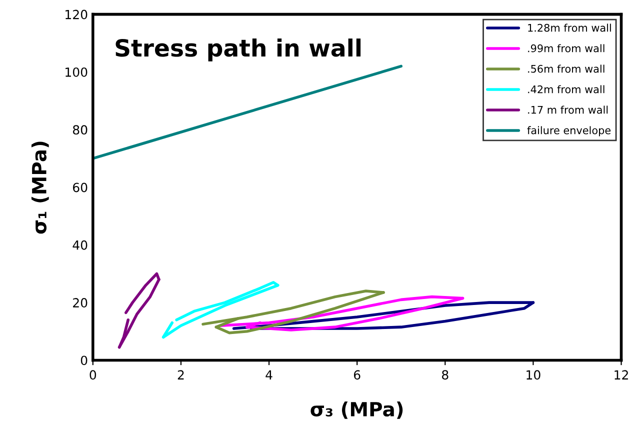  What do you see at coordinates (445, 375) in the screenshot?
I see `x-tick-label: 8` at bounding box center [445, 375].